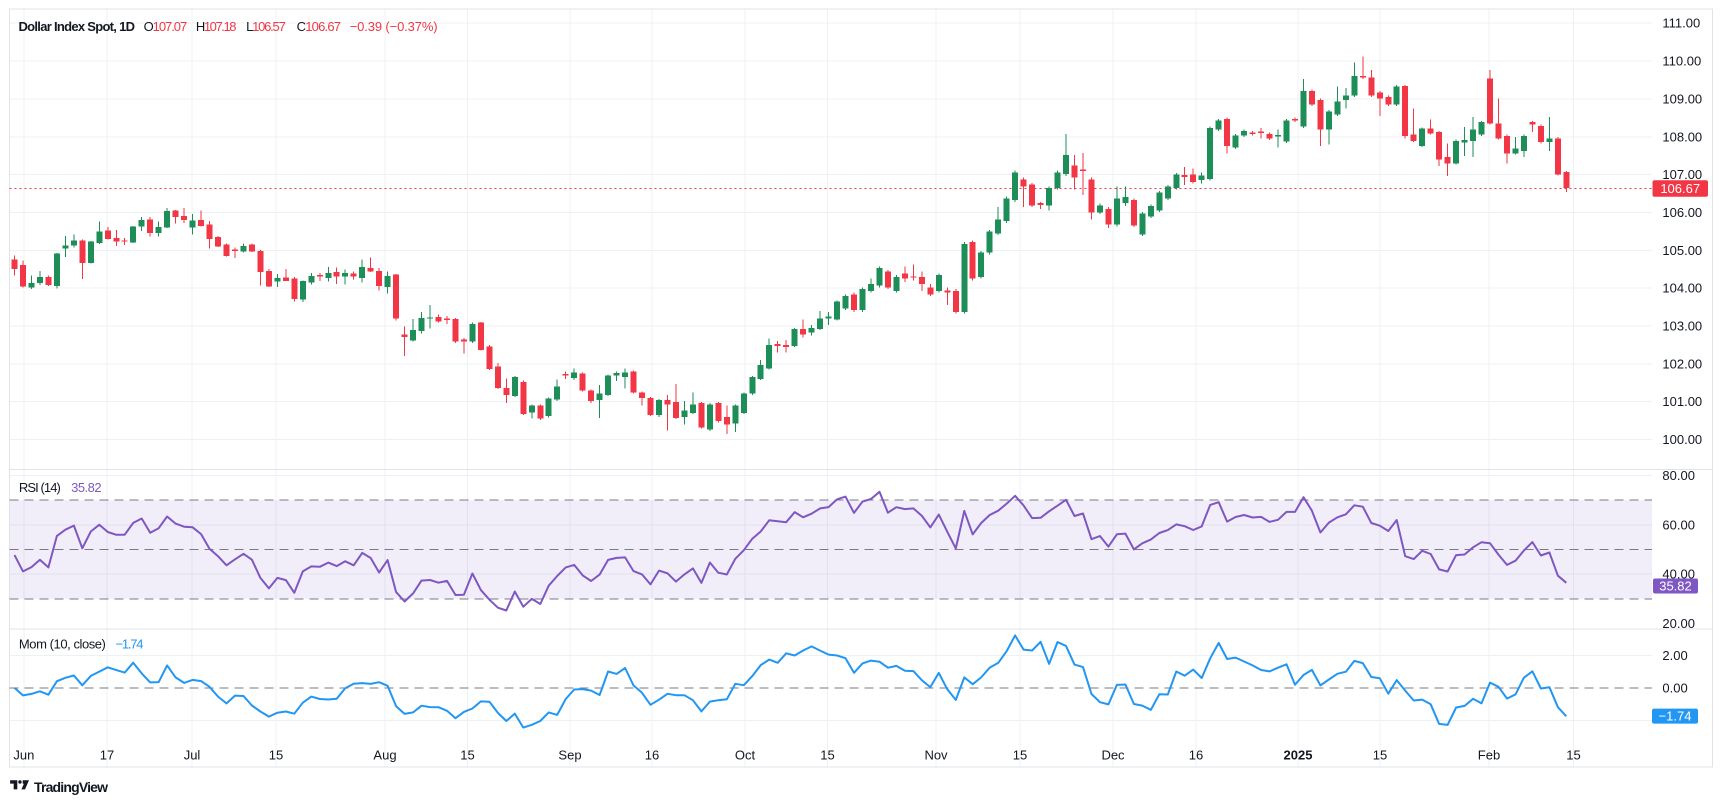 The height and width of the screenshot is (803, 1723). Describe the element at coordinates (1682, 288) in the screenshot. I see `svg-text: 104.00` at that location.